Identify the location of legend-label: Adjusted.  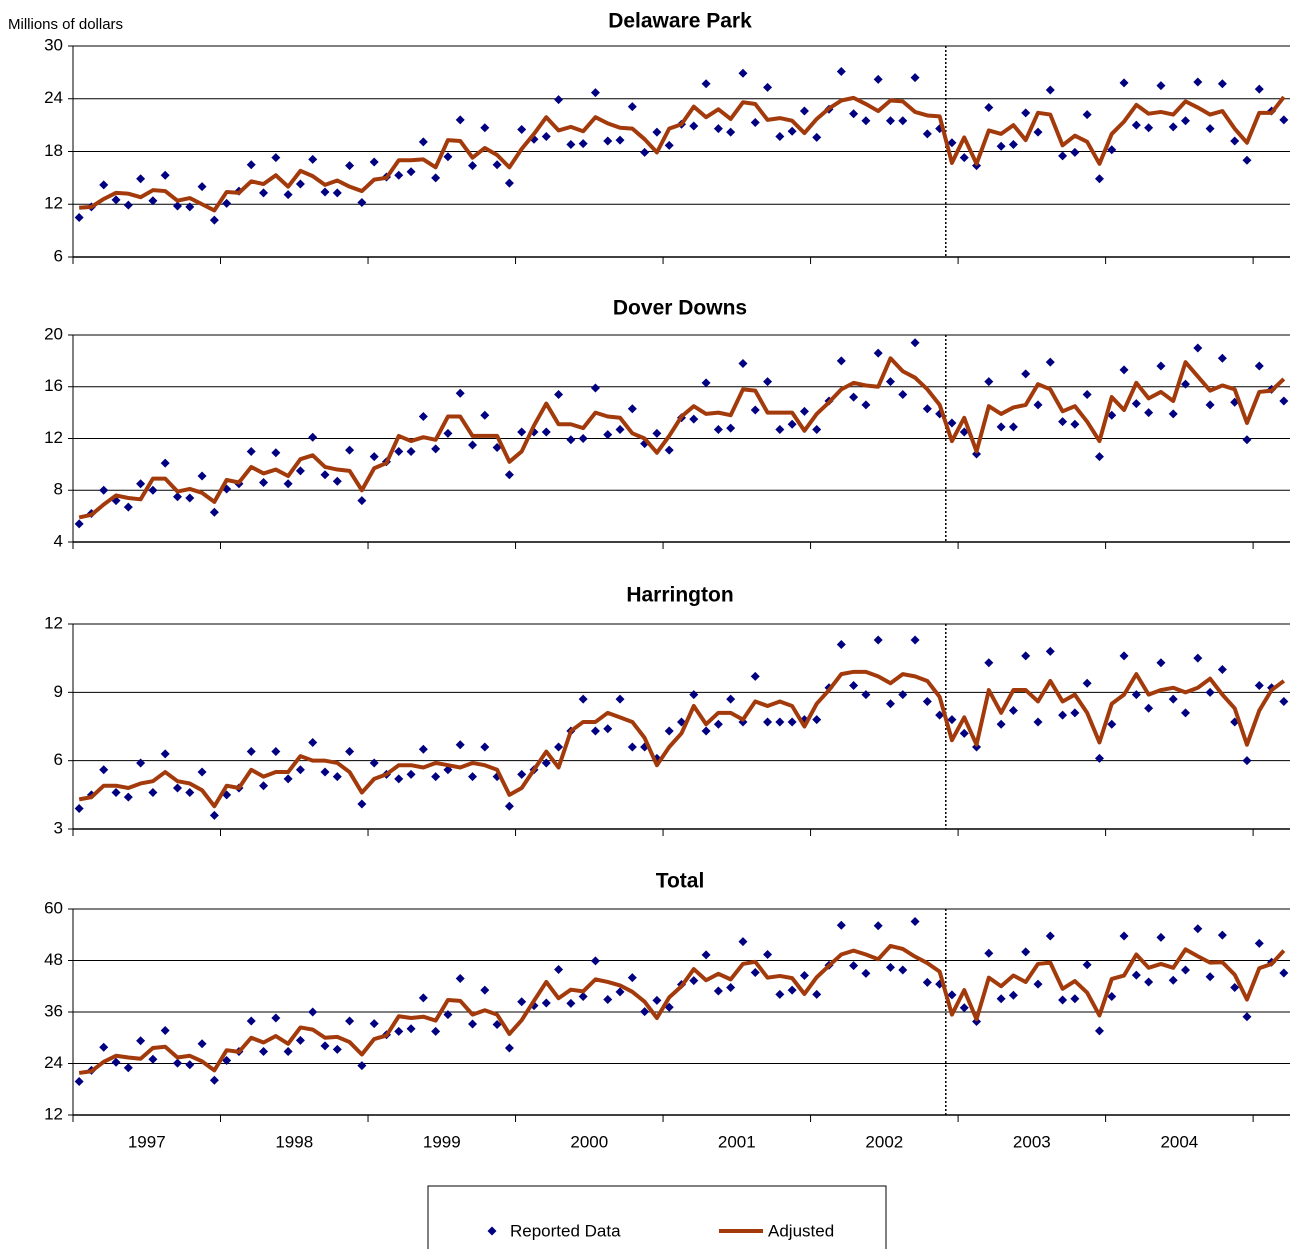
(801, 1230).